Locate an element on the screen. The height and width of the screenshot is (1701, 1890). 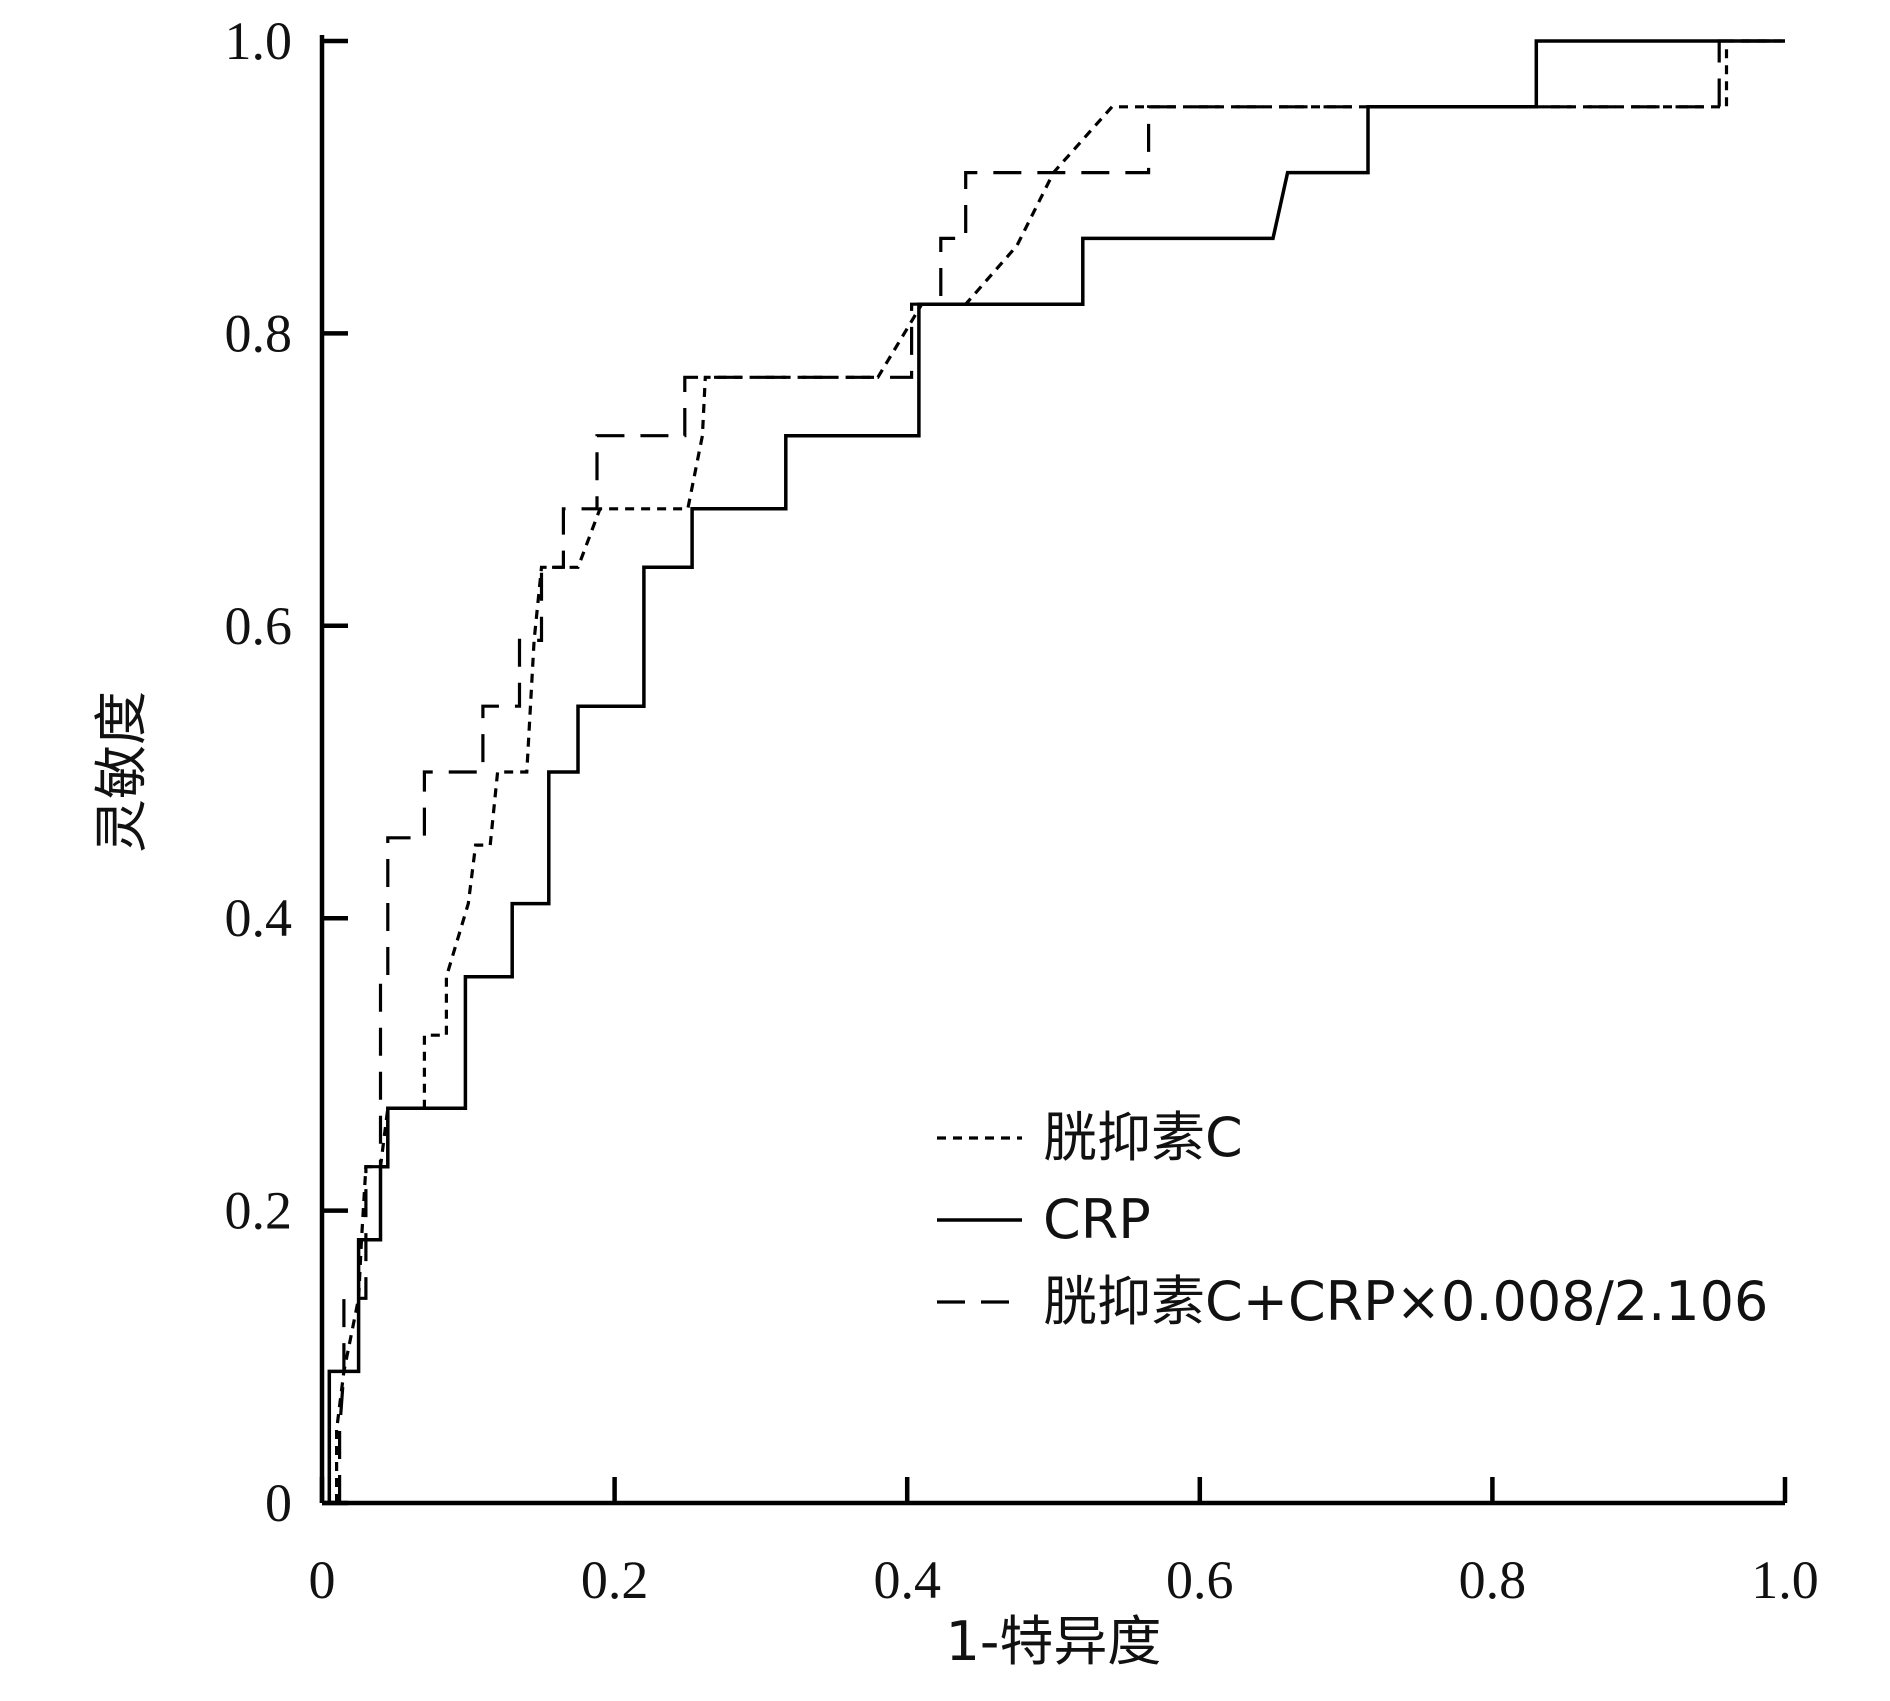
y-tick-label: 0.8 is located at coordinates (259, 333).